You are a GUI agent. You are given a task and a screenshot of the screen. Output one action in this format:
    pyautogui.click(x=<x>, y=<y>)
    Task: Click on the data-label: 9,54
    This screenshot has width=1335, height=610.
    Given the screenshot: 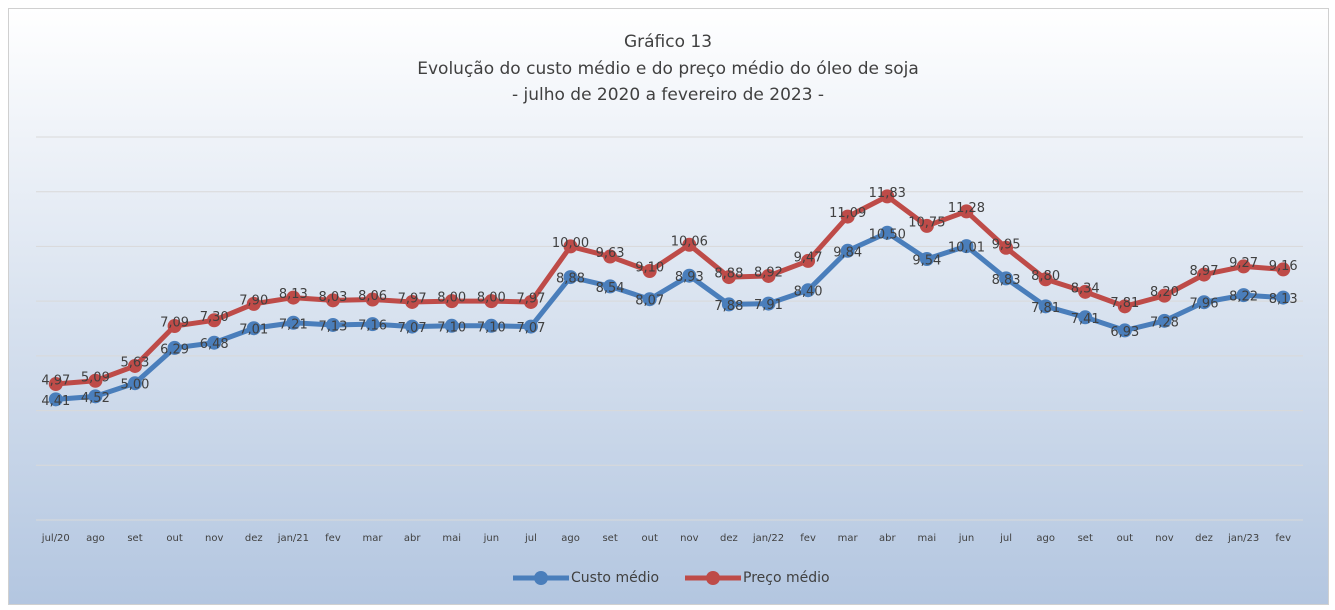 What is the action you would take?
    pyautogui.click(x=926, y=261)
    